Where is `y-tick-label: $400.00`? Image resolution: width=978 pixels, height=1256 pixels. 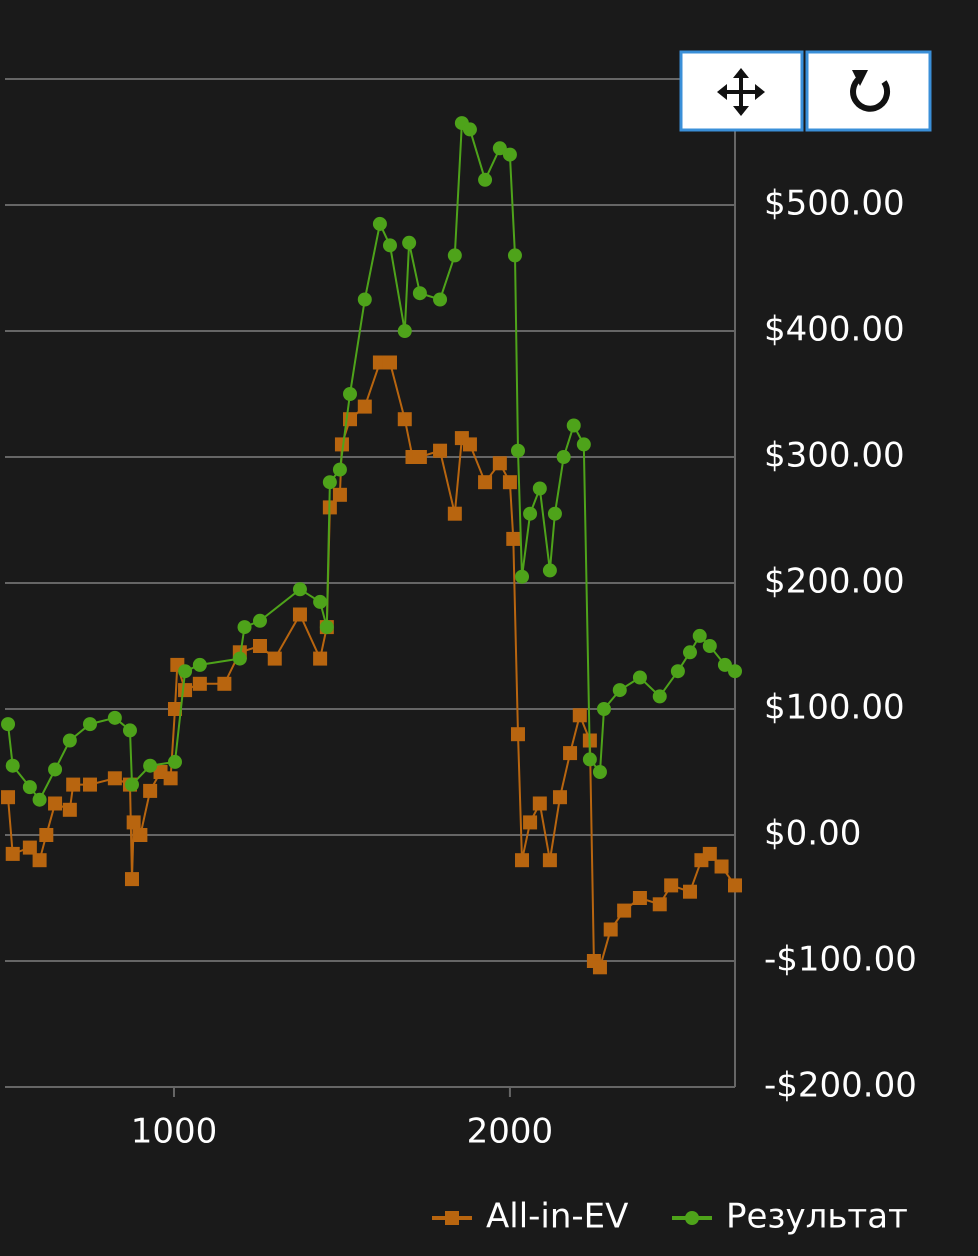 y-tick-label: $400.00 is located at coordinates (834, 330).